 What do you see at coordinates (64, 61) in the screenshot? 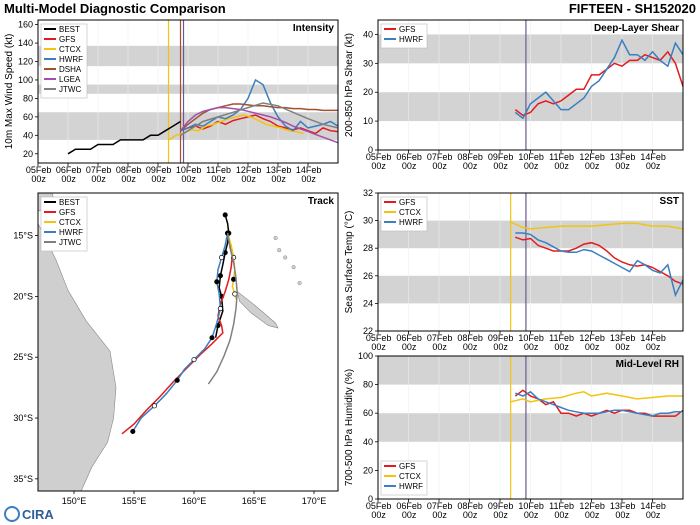
I see `intensity-legend-box` at bounding box center [64, 61].